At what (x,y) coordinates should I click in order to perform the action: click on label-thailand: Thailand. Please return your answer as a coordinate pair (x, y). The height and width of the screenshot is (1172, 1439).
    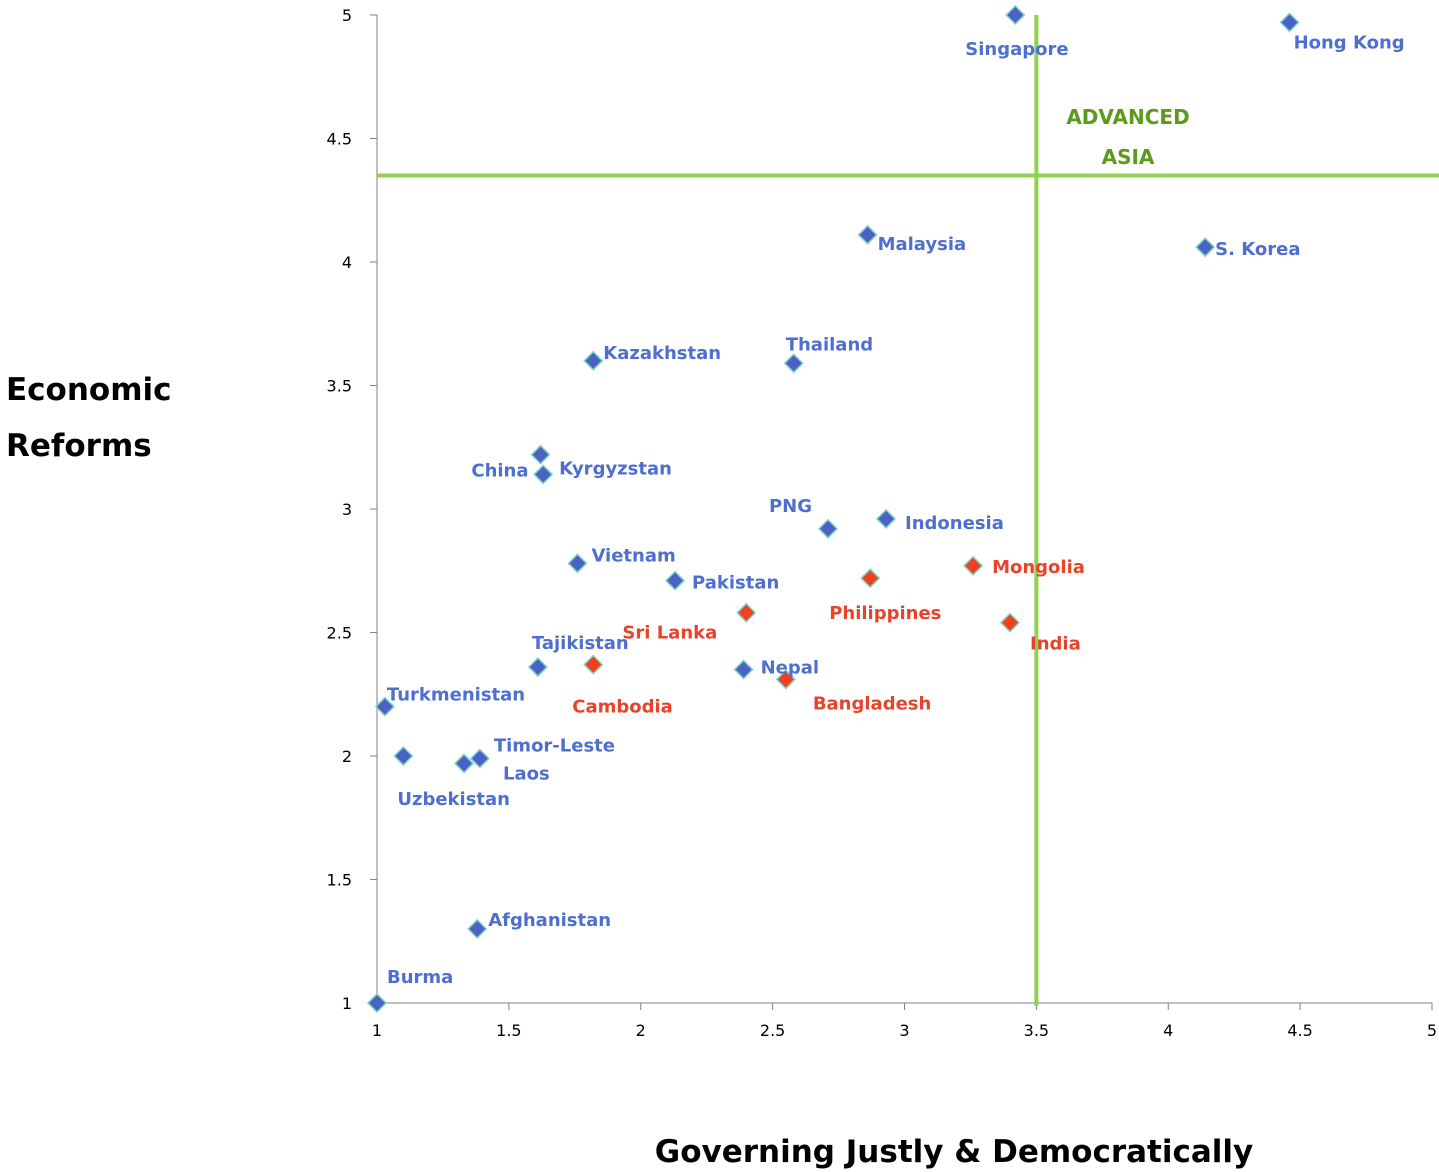
    Looking at the image, I should click on (829, 344).